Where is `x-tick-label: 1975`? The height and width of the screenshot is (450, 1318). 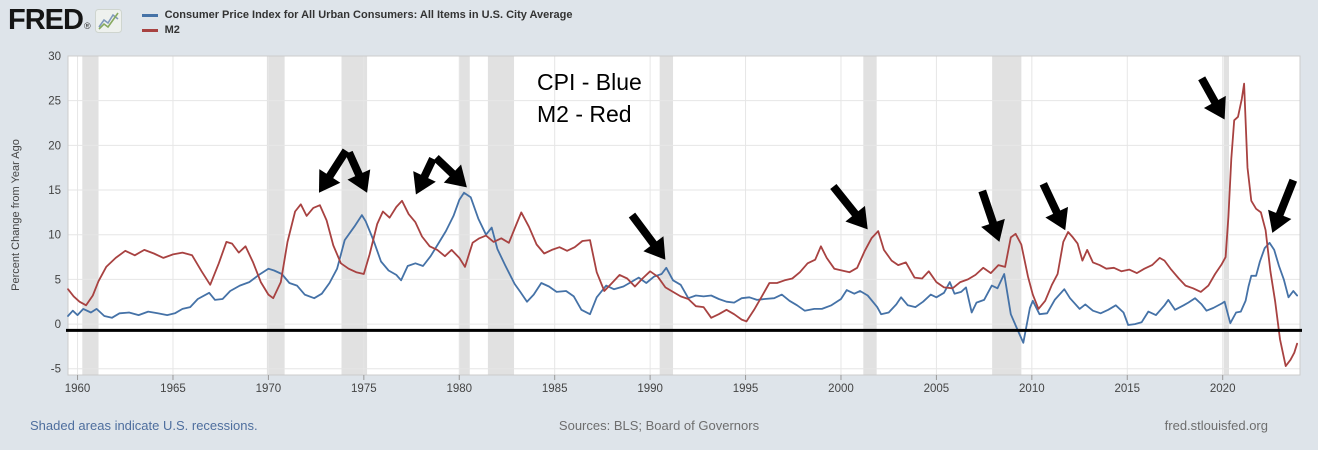
x-tick-label: 1975 is located at coordinates (364, 389).